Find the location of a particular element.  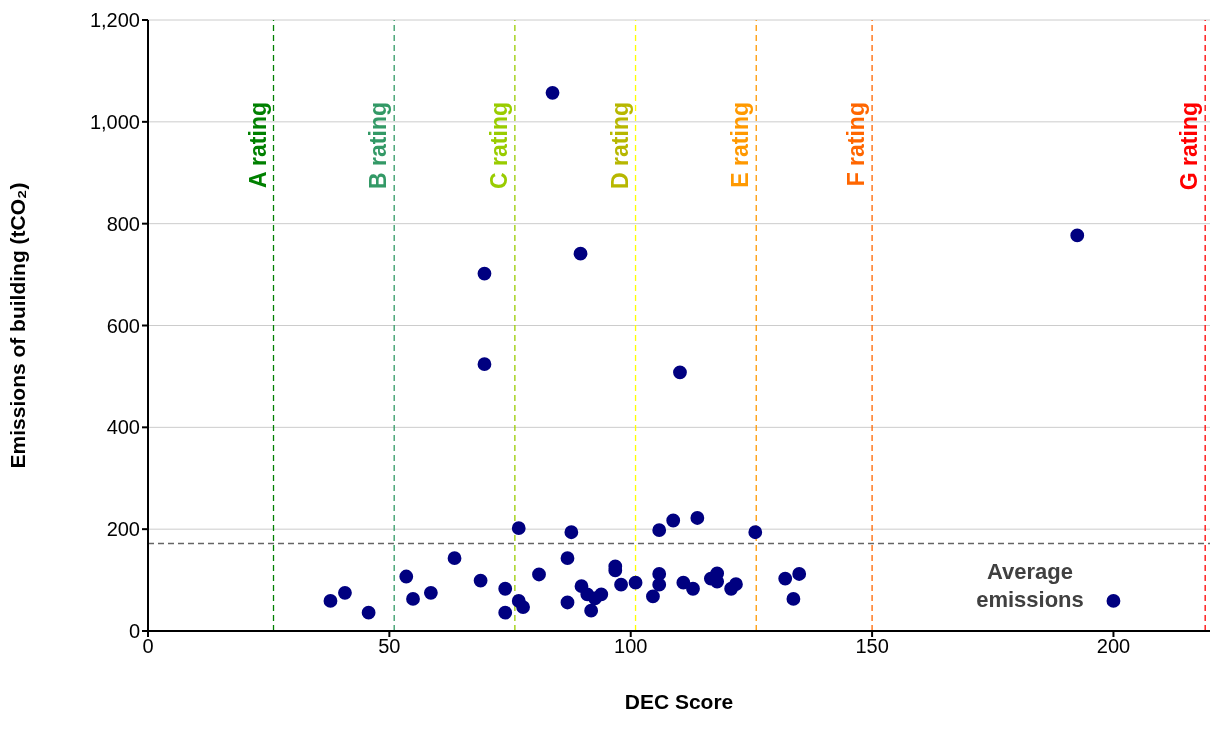

x-axis-title: DEC Score is located at coordinates (679, 701).